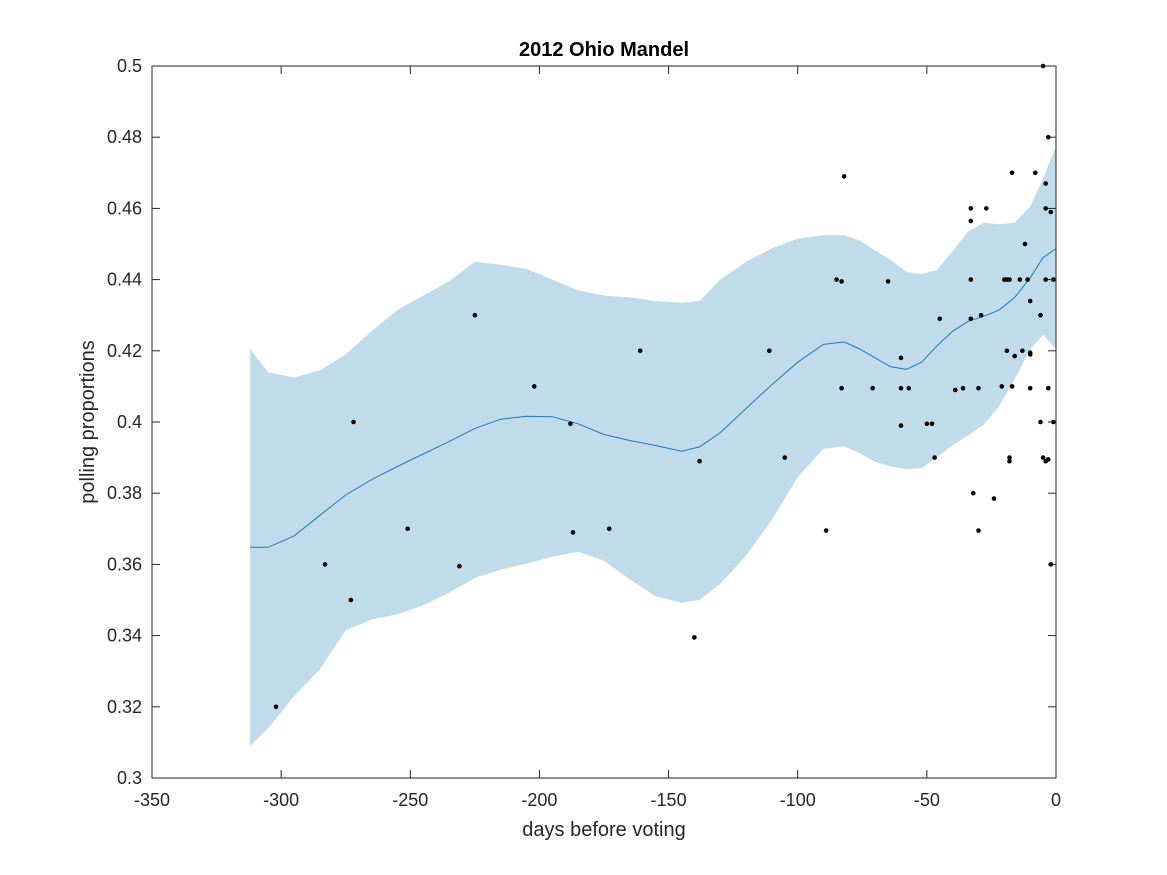 This screenshot has height=875, width=1167. I want to click on y-tick-label: 0.44, so click(124, 280).